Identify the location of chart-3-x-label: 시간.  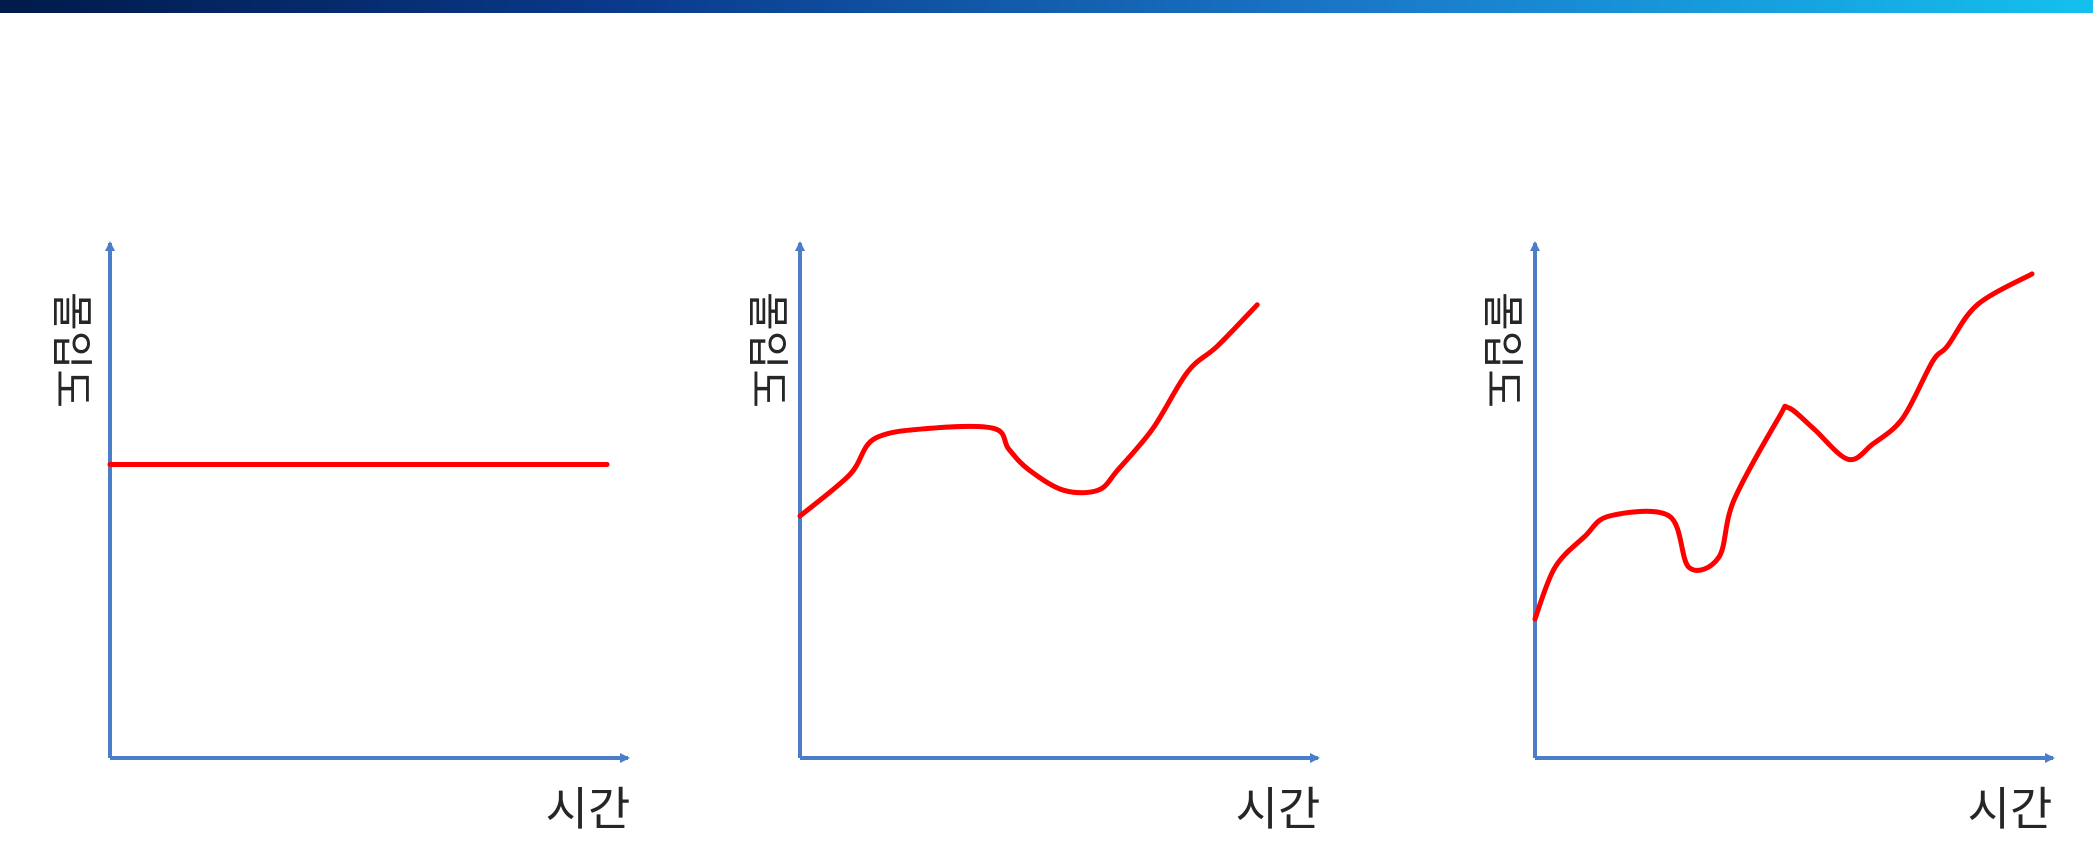
(2010, 809).